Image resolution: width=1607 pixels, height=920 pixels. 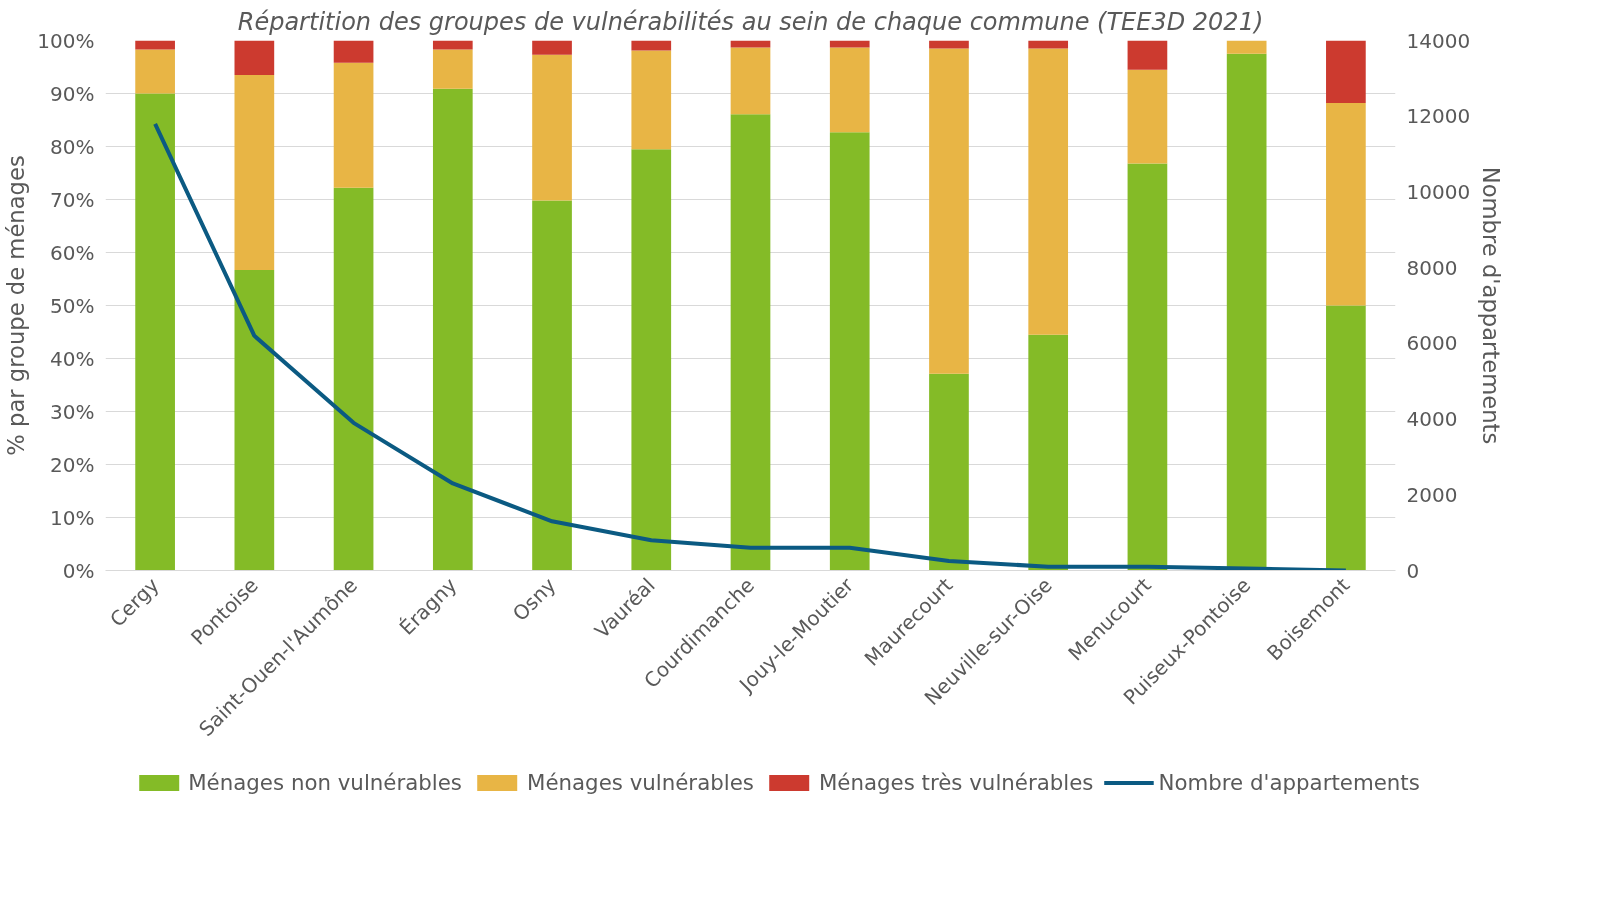 What do you see at coordinates (72, 358) in the screenshot?
I see `y-tick-label: 40%` at bounding box center [72, 358].